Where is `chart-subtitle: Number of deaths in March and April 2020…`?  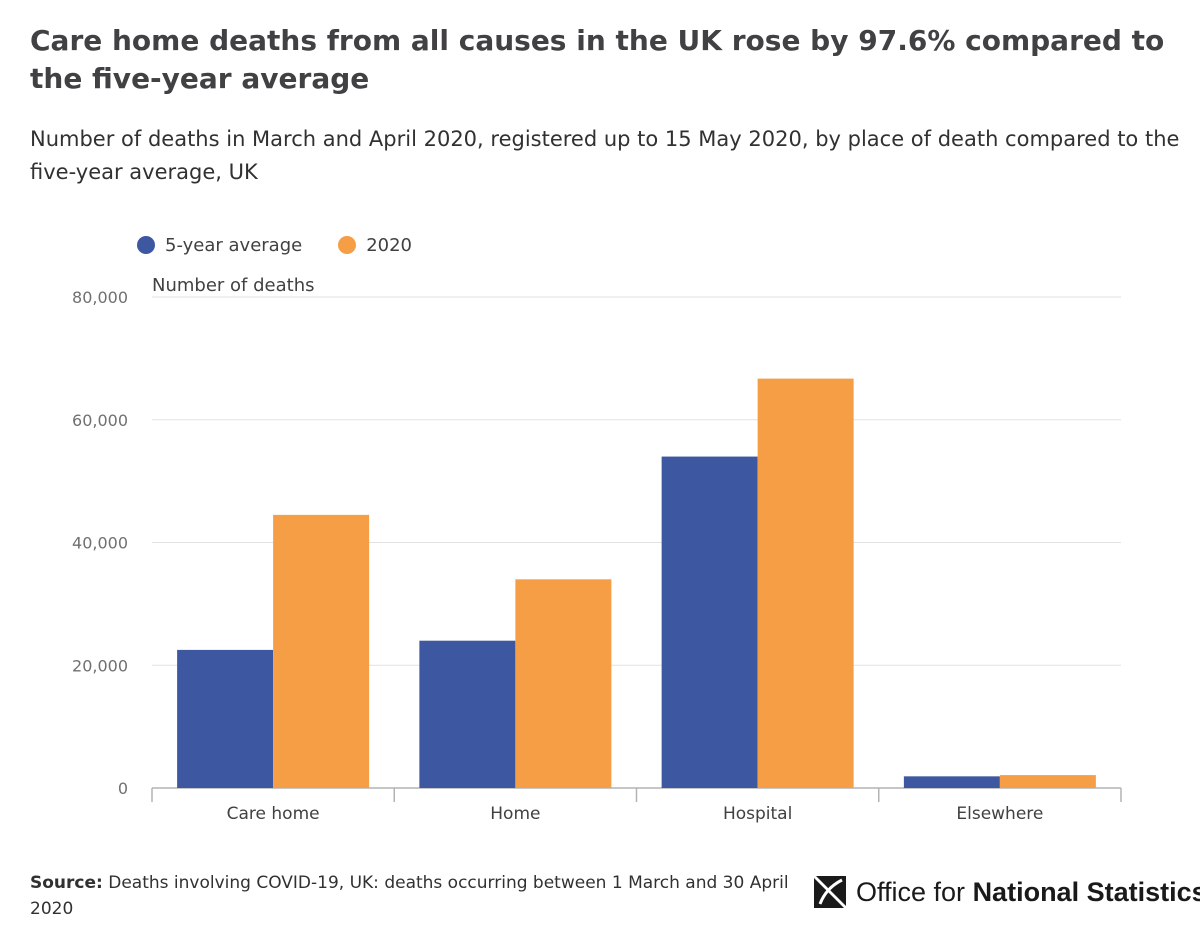 chart-subtitle: Number of deaths in March and April 2020… is located at coordinates (605, 155).